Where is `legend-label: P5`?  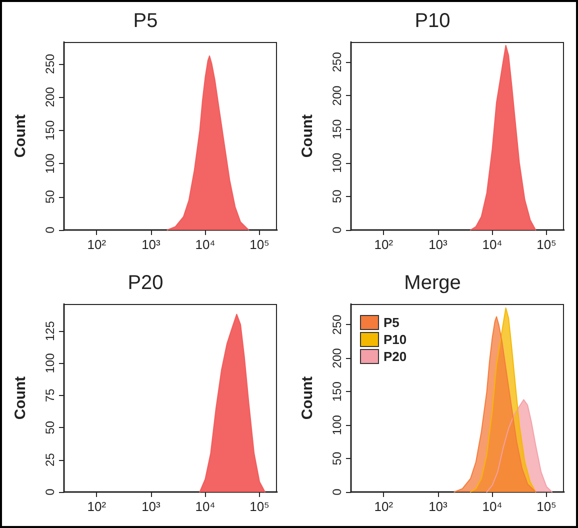
legend-label: P5 is located at coordinates (392, 322).